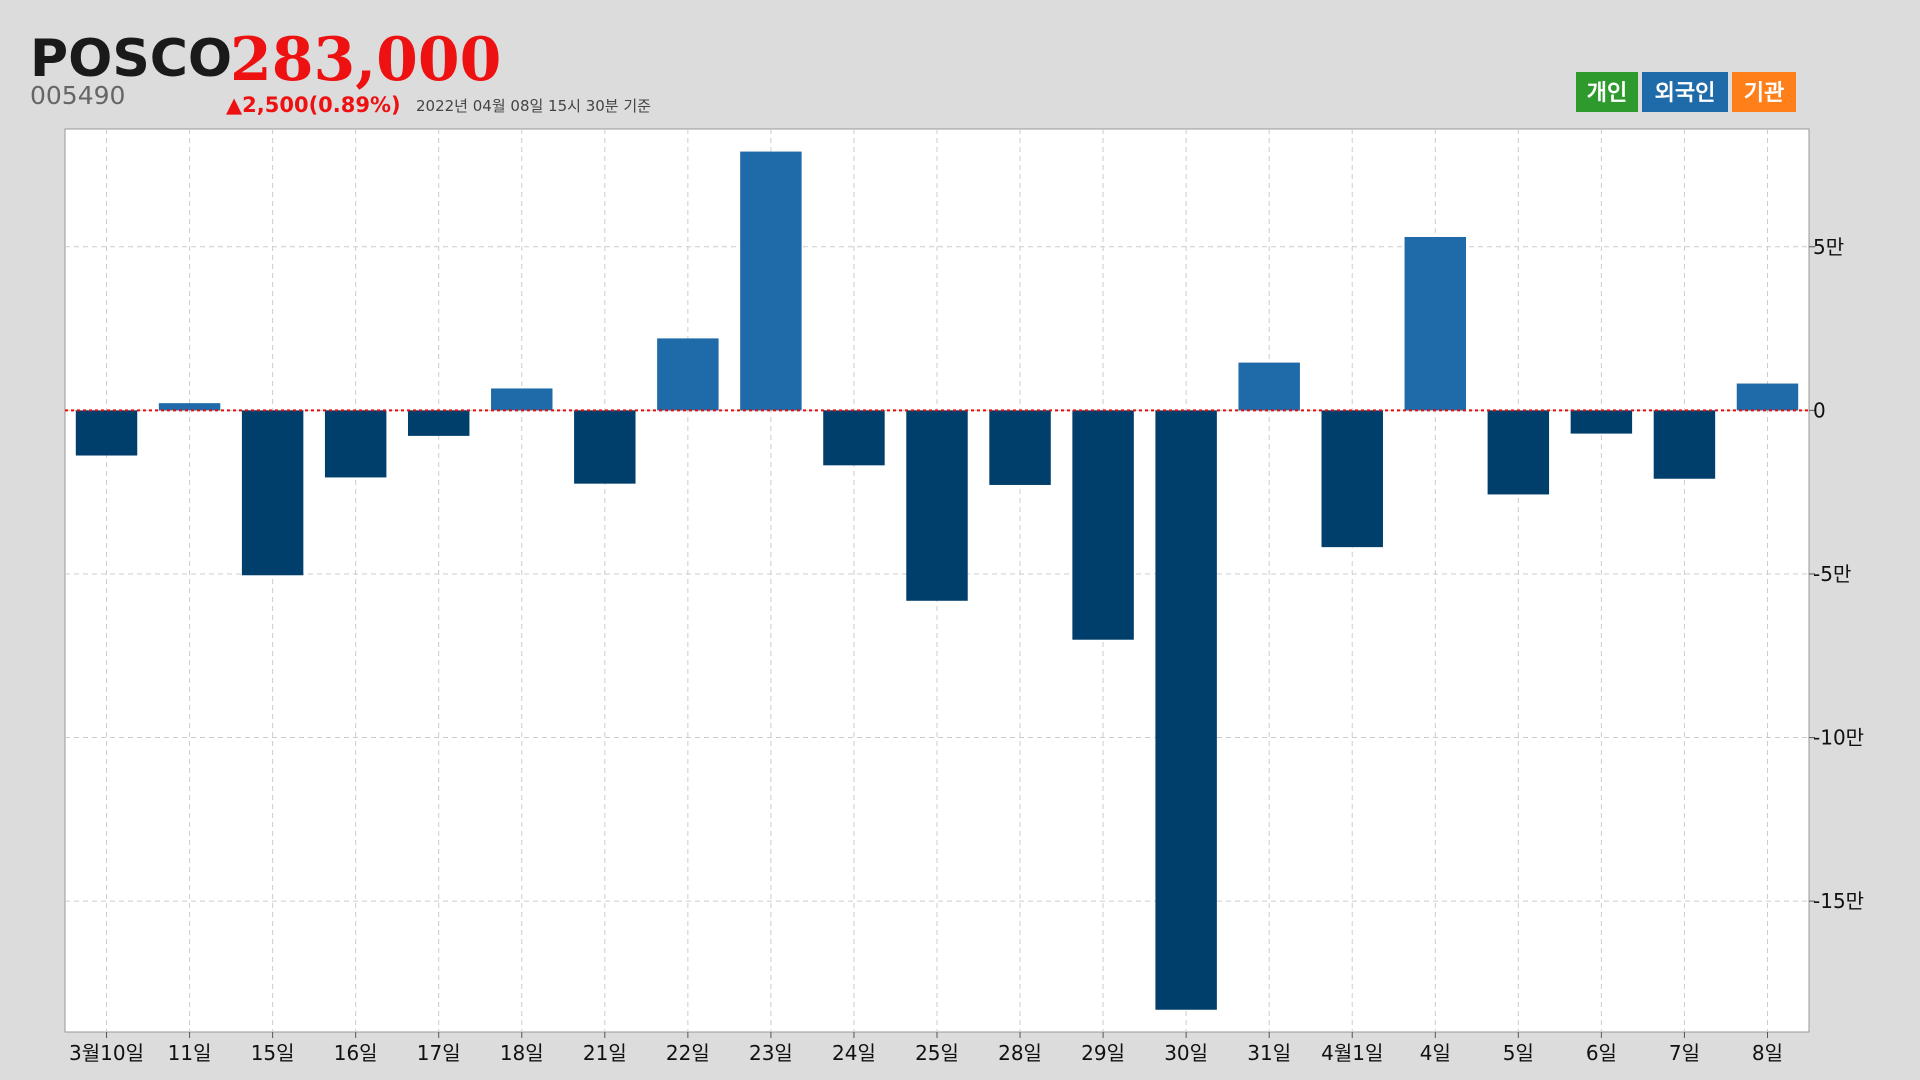 This screenshot has width=1920, height=1080. Describe the element at coordinates (273, 1053) in the screenshot. I see `x-tick-label: 15일` at that location.